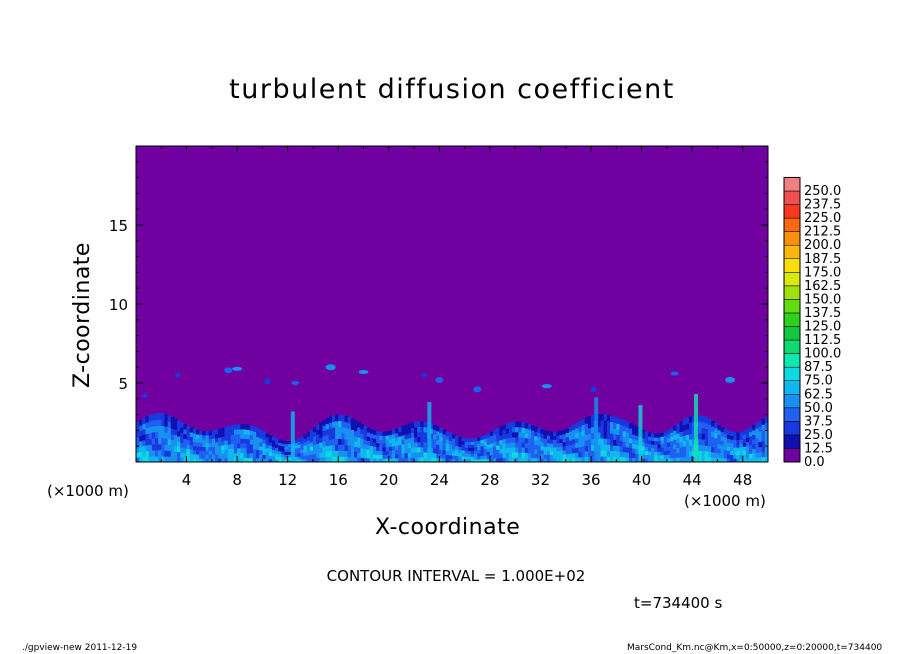  What do you see at coordinates (641, 480) in the screenshot?
I see `x-tick-label-9: 40` at bounding box center [641, 480].